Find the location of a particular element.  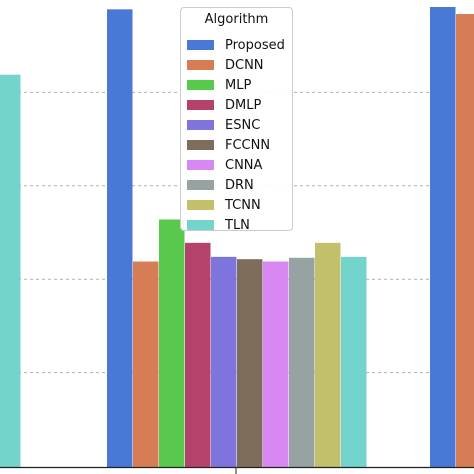

legend-item-proposed: Proposed is located at coordinates (236, 45).